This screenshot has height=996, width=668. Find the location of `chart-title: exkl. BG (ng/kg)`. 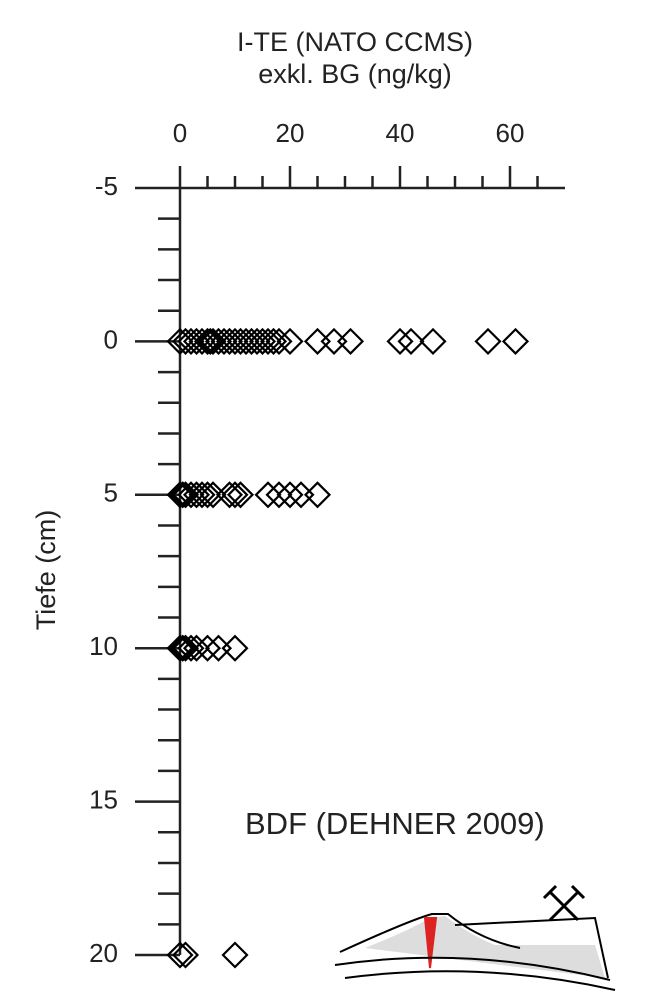

chart-title: exkl. BG (ng/kg) is located at coordinates (355, 74).